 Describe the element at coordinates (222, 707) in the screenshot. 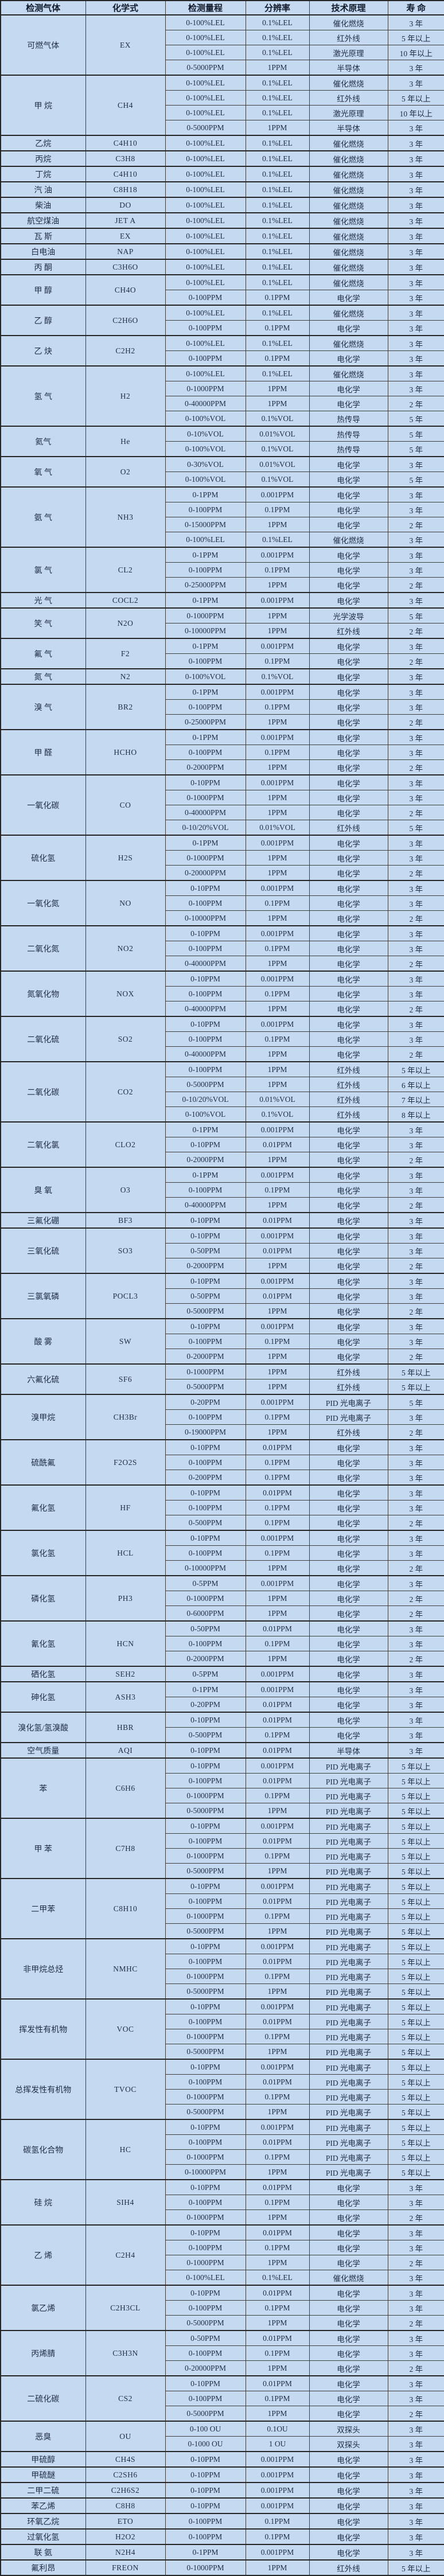

I see `table-row: 溴 气 BR2 0-1PPM 0.001PPM 电化学 3 年` at that location.